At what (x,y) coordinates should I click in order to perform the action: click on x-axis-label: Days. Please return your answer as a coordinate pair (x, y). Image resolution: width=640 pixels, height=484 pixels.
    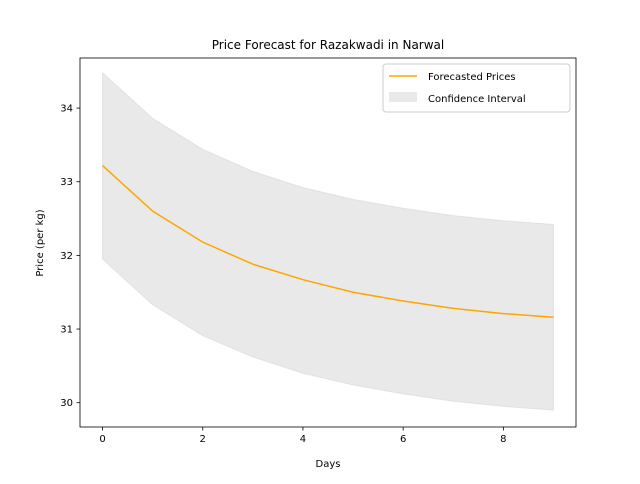
    Looking at the image, I should click on (328, 464).